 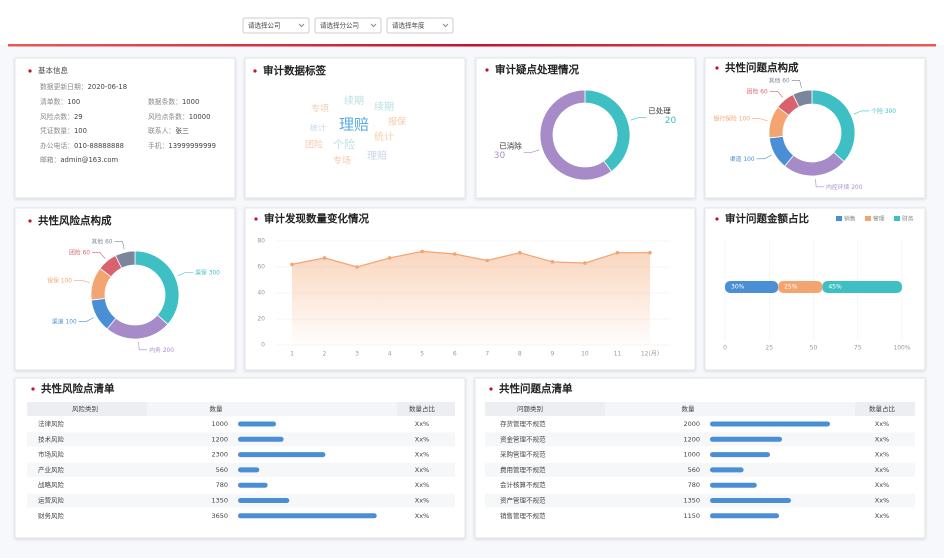 What do you see at coordinates (51, 469) in the screenshot?
I see `table-cell: 产业风险` at bounding box center [51, 469].